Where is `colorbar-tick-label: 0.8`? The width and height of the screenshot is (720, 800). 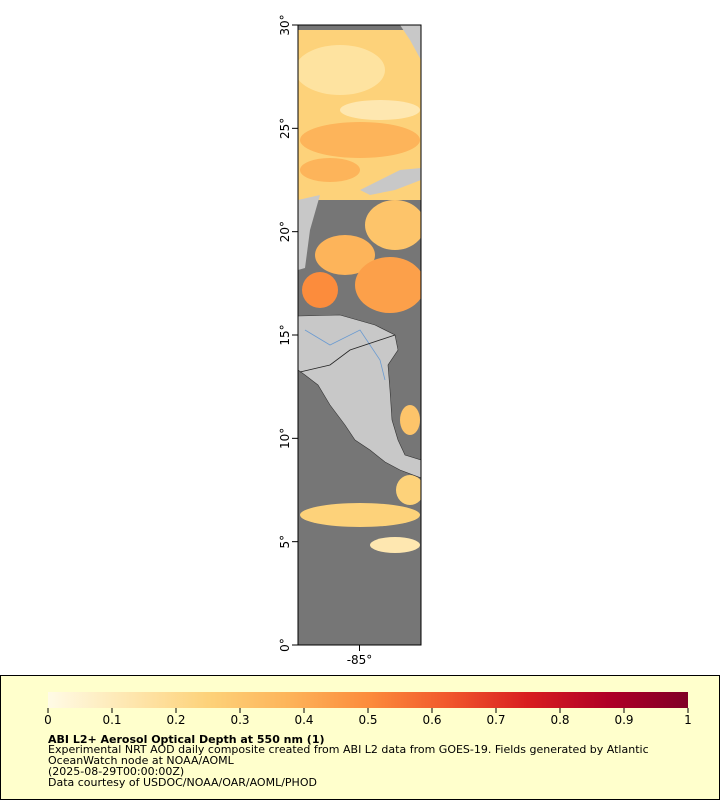
colorbar-tick-label: 0.8 is located at coordinates (559, 720).